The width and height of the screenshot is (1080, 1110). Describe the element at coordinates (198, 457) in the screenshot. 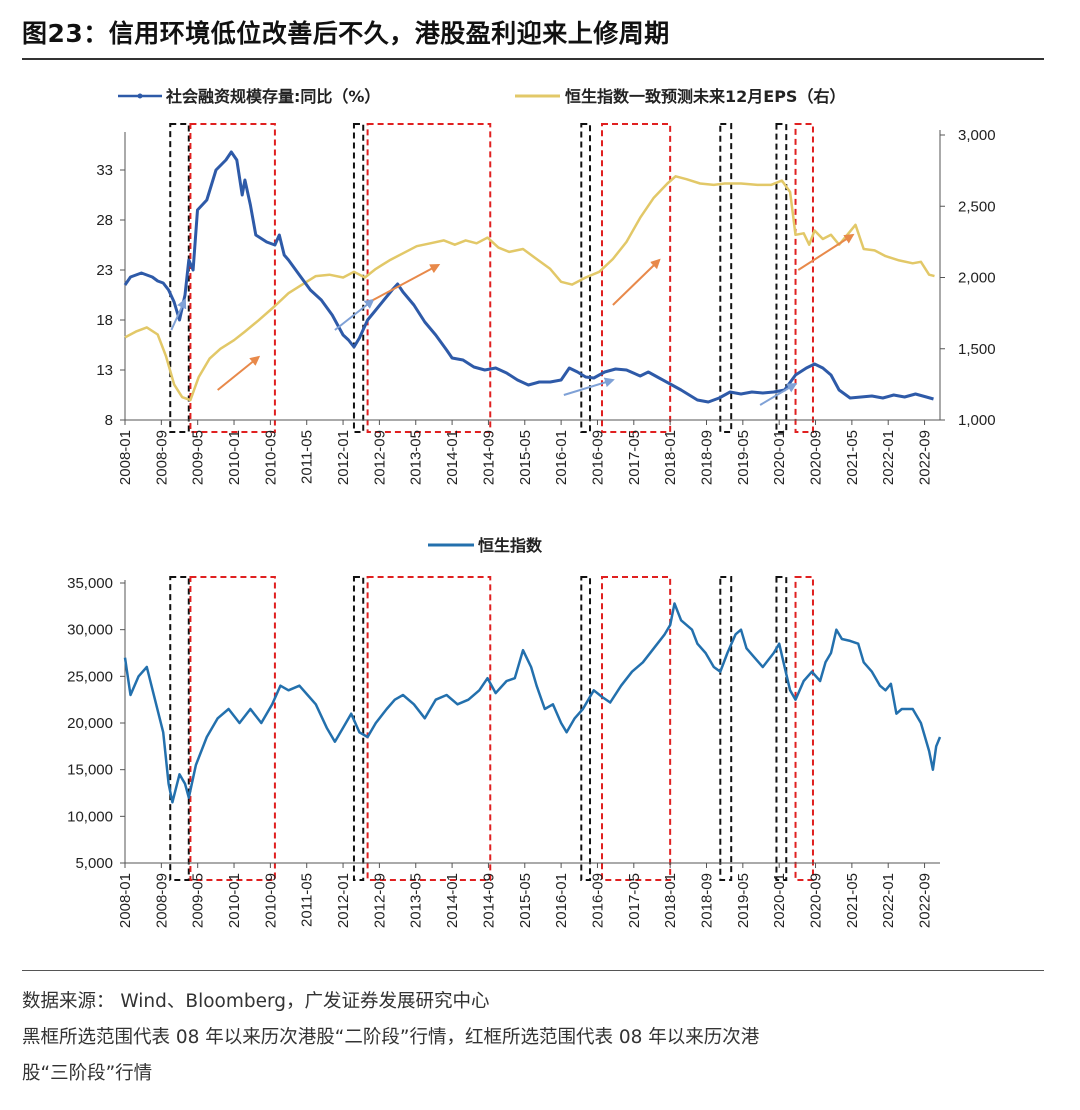

I see `top-x-tick-label: 2009-05` at that location.